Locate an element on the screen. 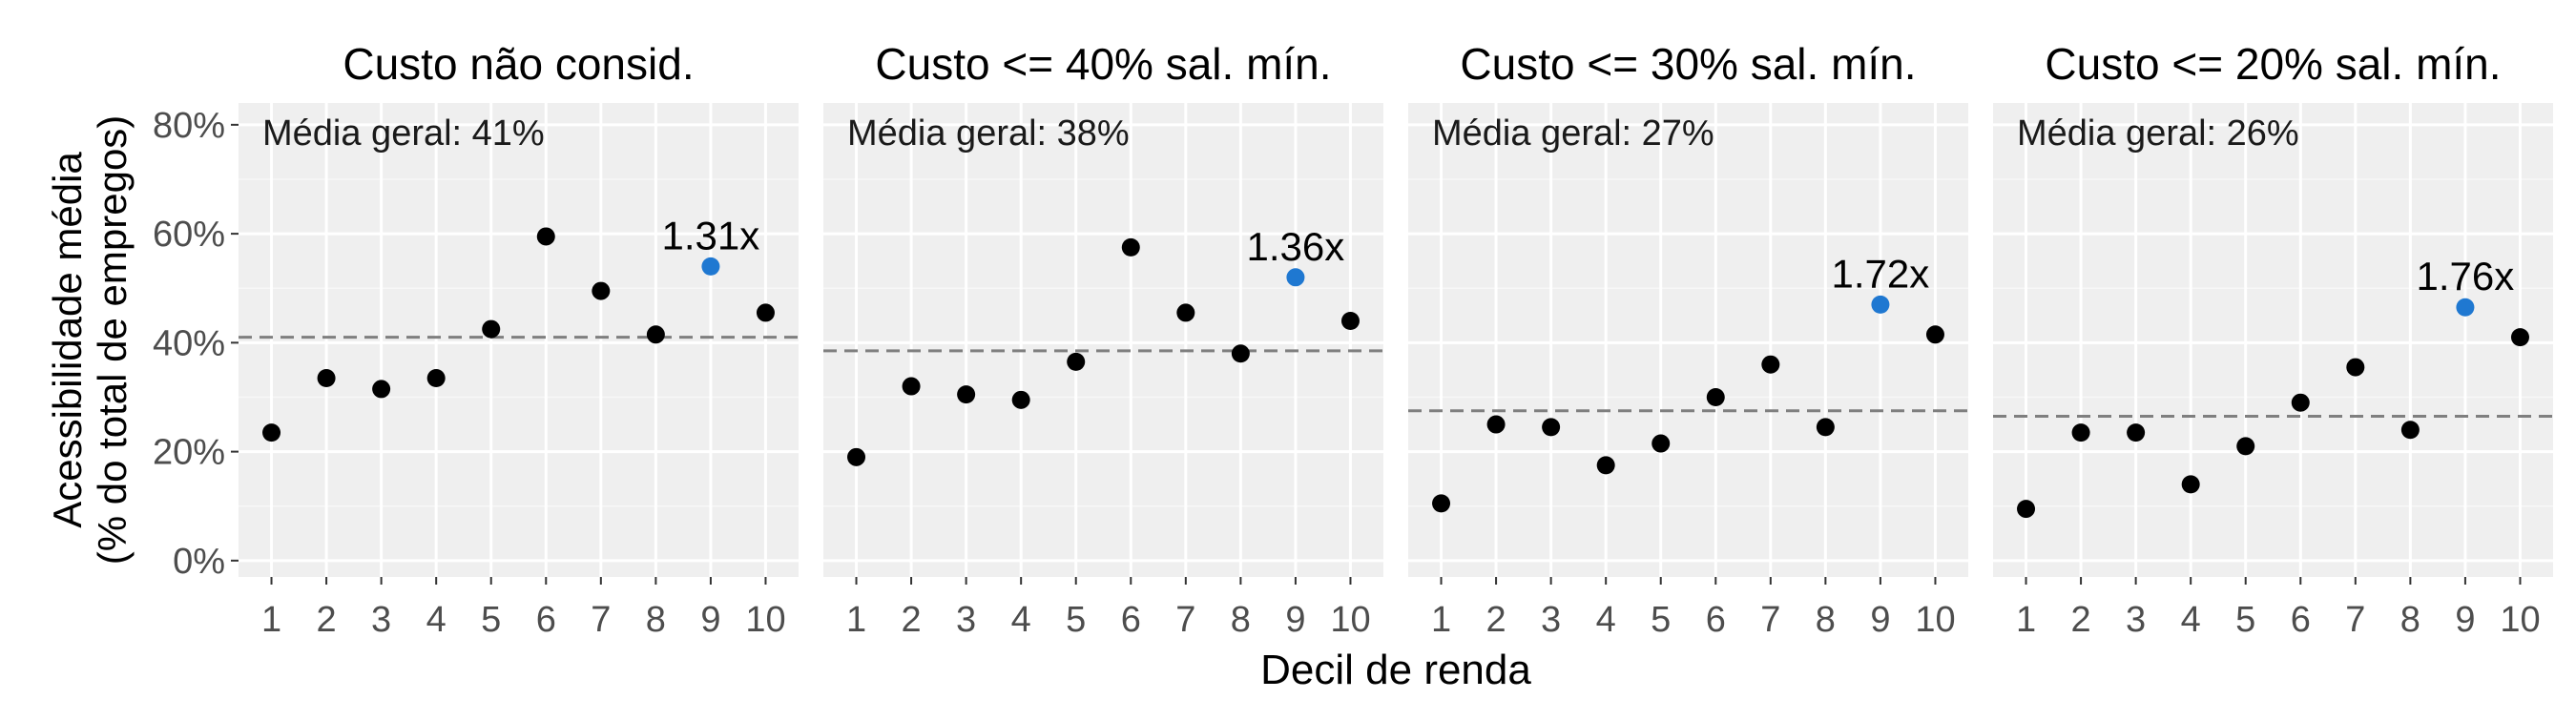 The height and width of the screenshot is (720, 2576). panel-title: Custo <= 30% sal. mín. is located at coordinates (1688, 64).